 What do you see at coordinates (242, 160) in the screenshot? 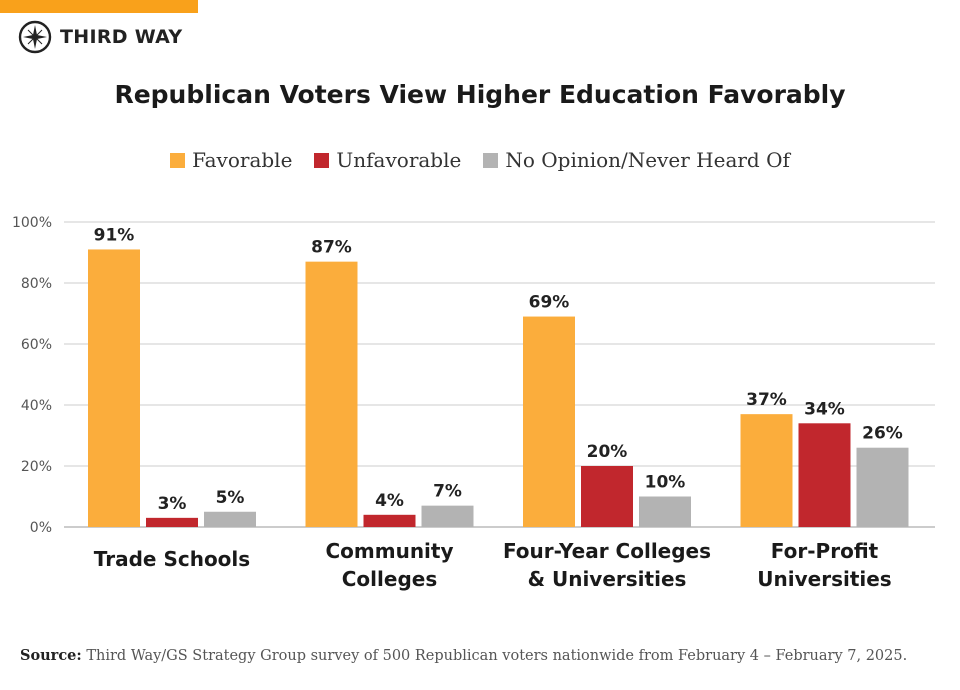
I see `legend-label: Favorable` at bounding box center [242, 160].